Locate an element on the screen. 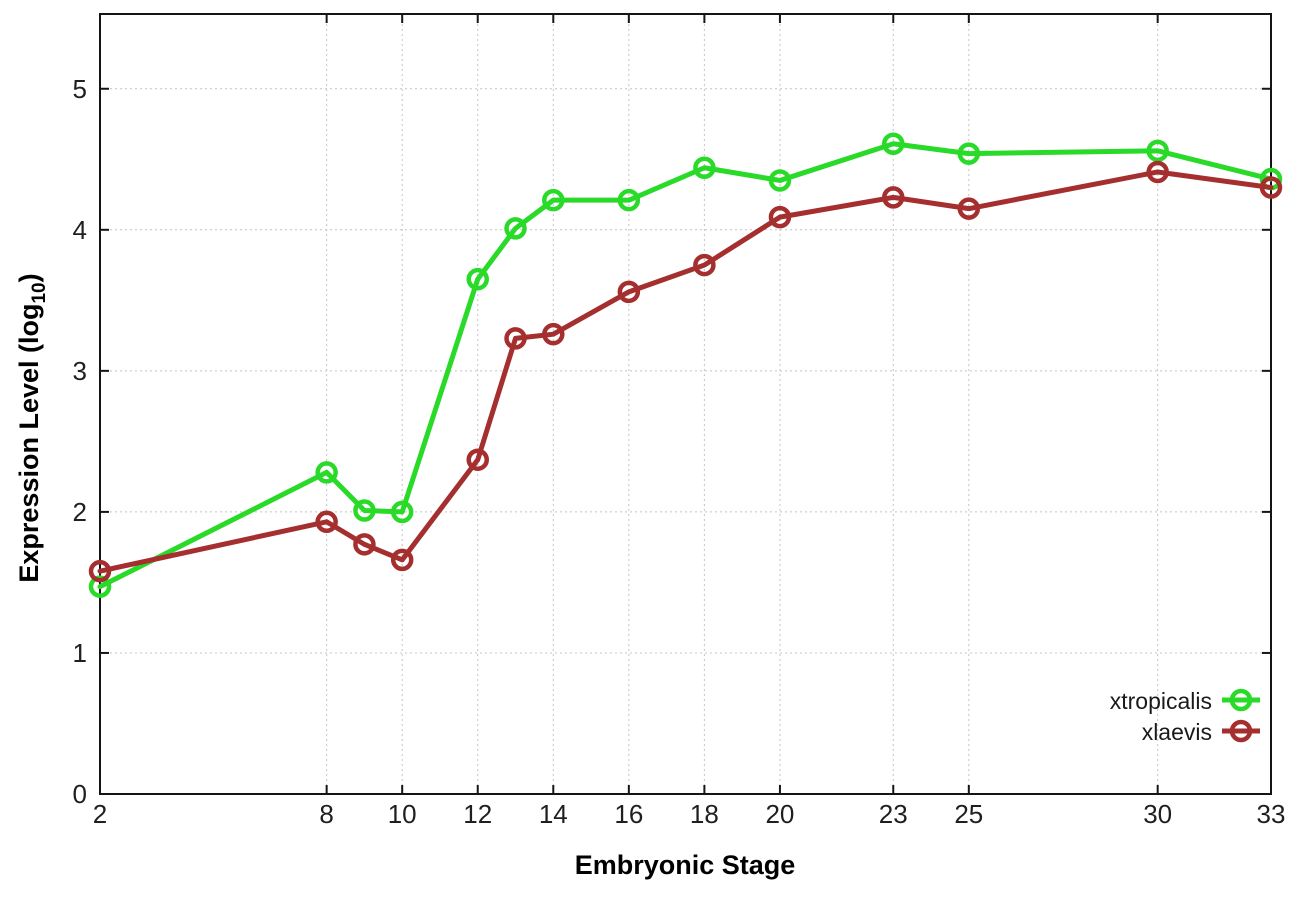 The image size is (1296, 907). y-axis-title: Expression Level (log10) is located at coordinates (32, 427).